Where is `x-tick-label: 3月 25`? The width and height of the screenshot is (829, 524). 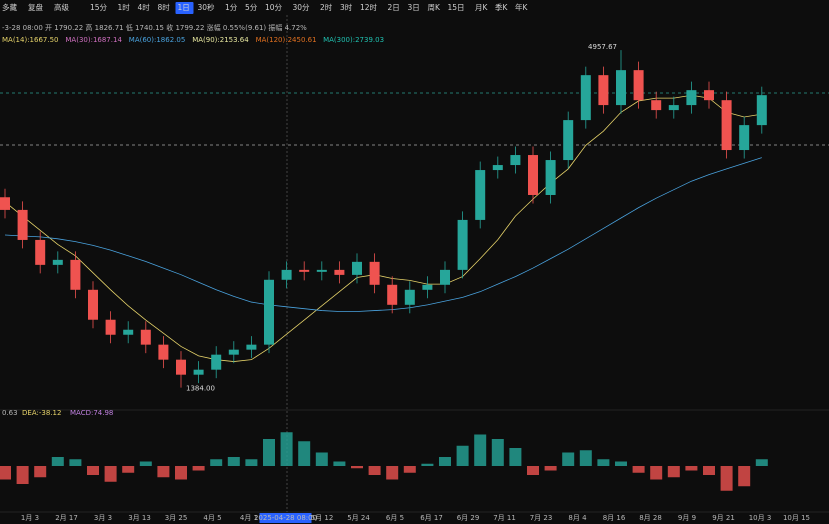
x-tick-label: 3月 25 is located at coordinates (176, 518).